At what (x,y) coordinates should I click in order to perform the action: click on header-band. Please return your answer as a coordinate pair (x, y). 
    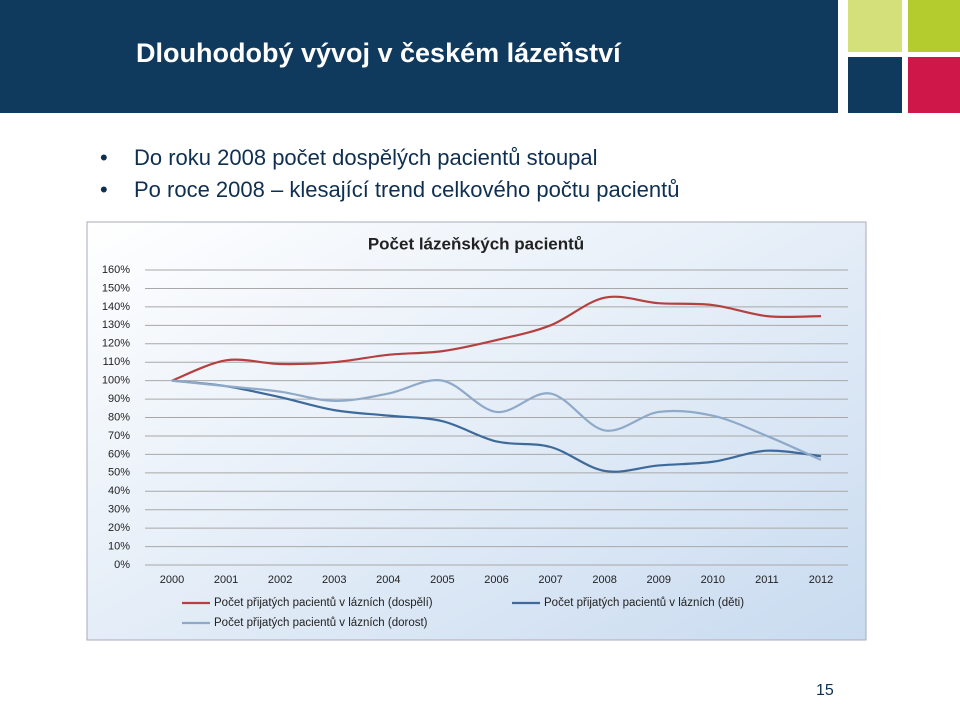
    Looking at the image, I should click on (419, 56).